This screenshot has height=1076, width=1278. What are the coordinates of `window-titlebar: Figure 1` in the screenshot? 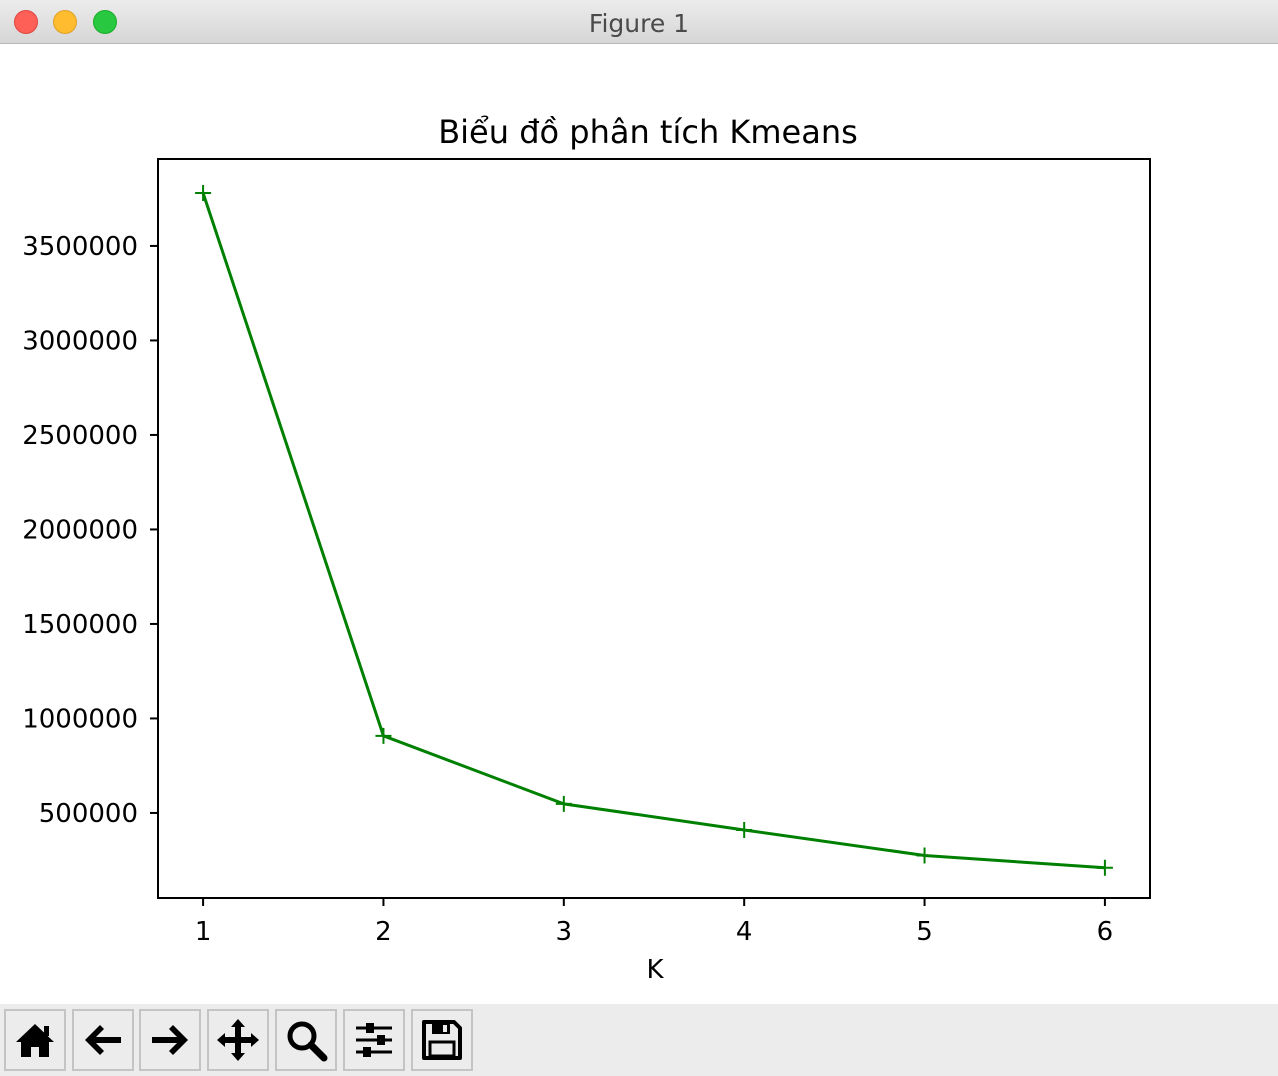 It's located at (639, 22).